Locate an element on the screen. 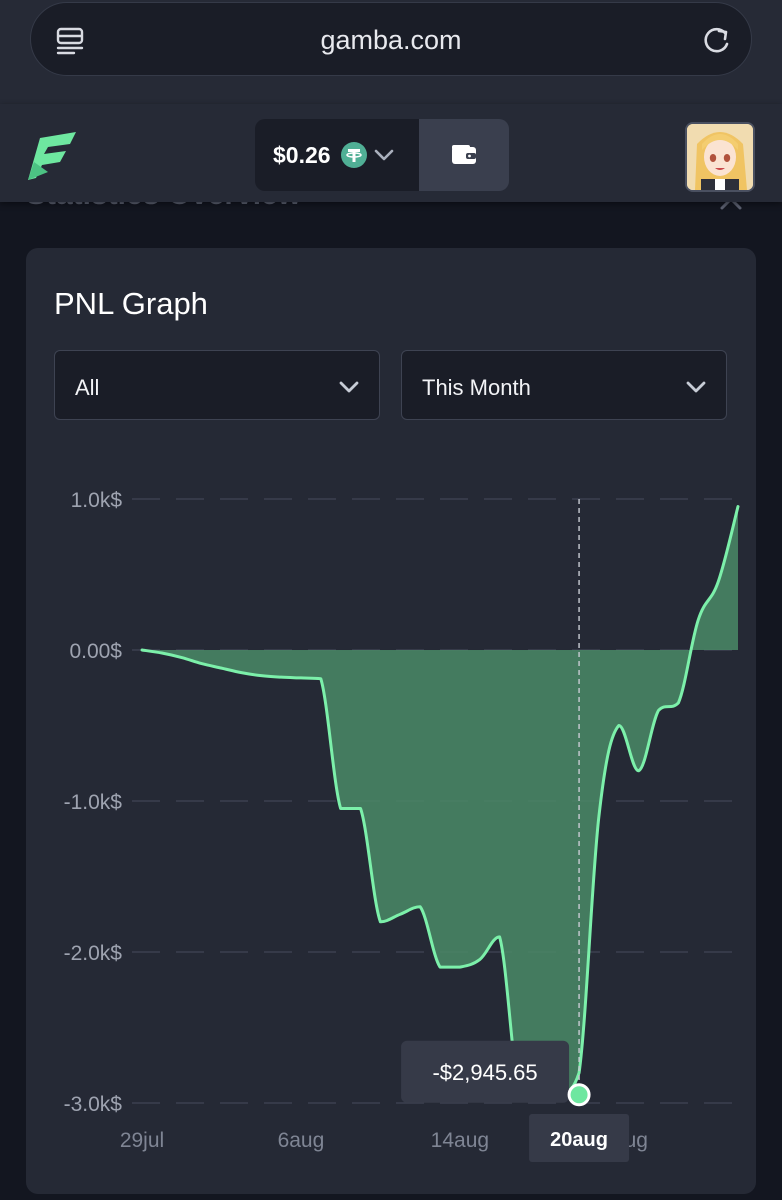 The image size is (782, 1200). x-tick-label: 29jul is located at coordinates (142, 1140).